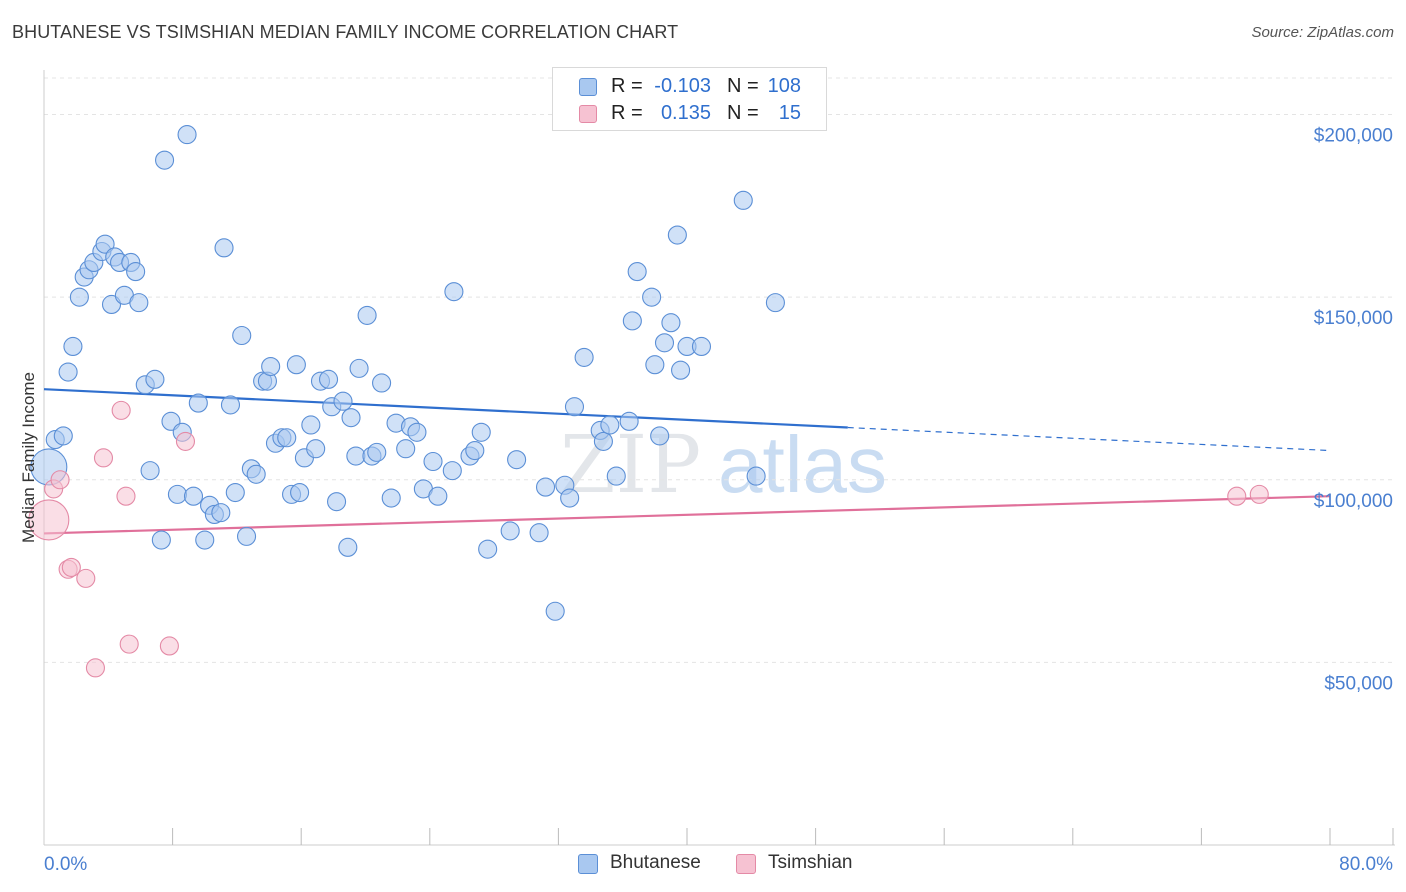 The height and width of the screenshot is (892, 1406). I want to click on legend-row-tsimshian: R = 0.135 N = 15, so click(689, 115).